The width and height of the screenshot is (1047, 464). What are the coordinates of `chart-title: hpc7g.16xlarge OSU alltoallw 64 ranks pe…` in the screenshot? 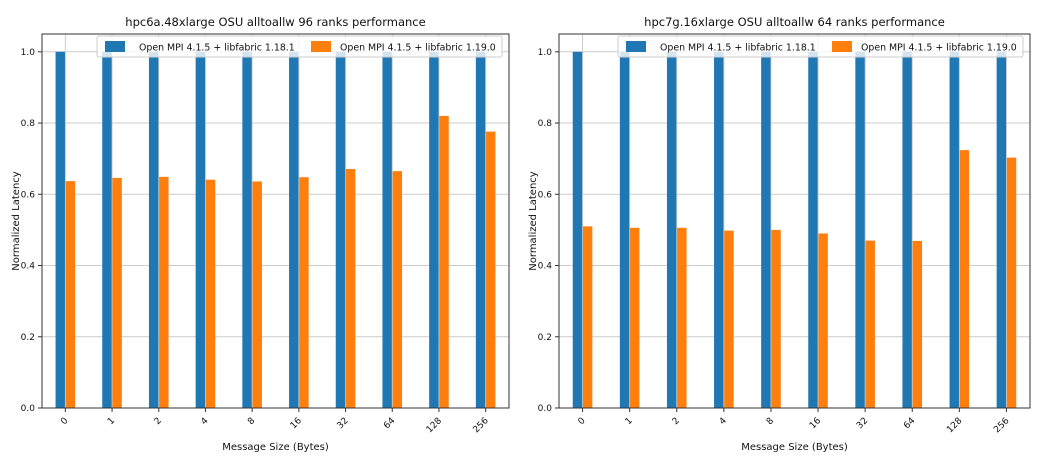 It's located at (794, 22).